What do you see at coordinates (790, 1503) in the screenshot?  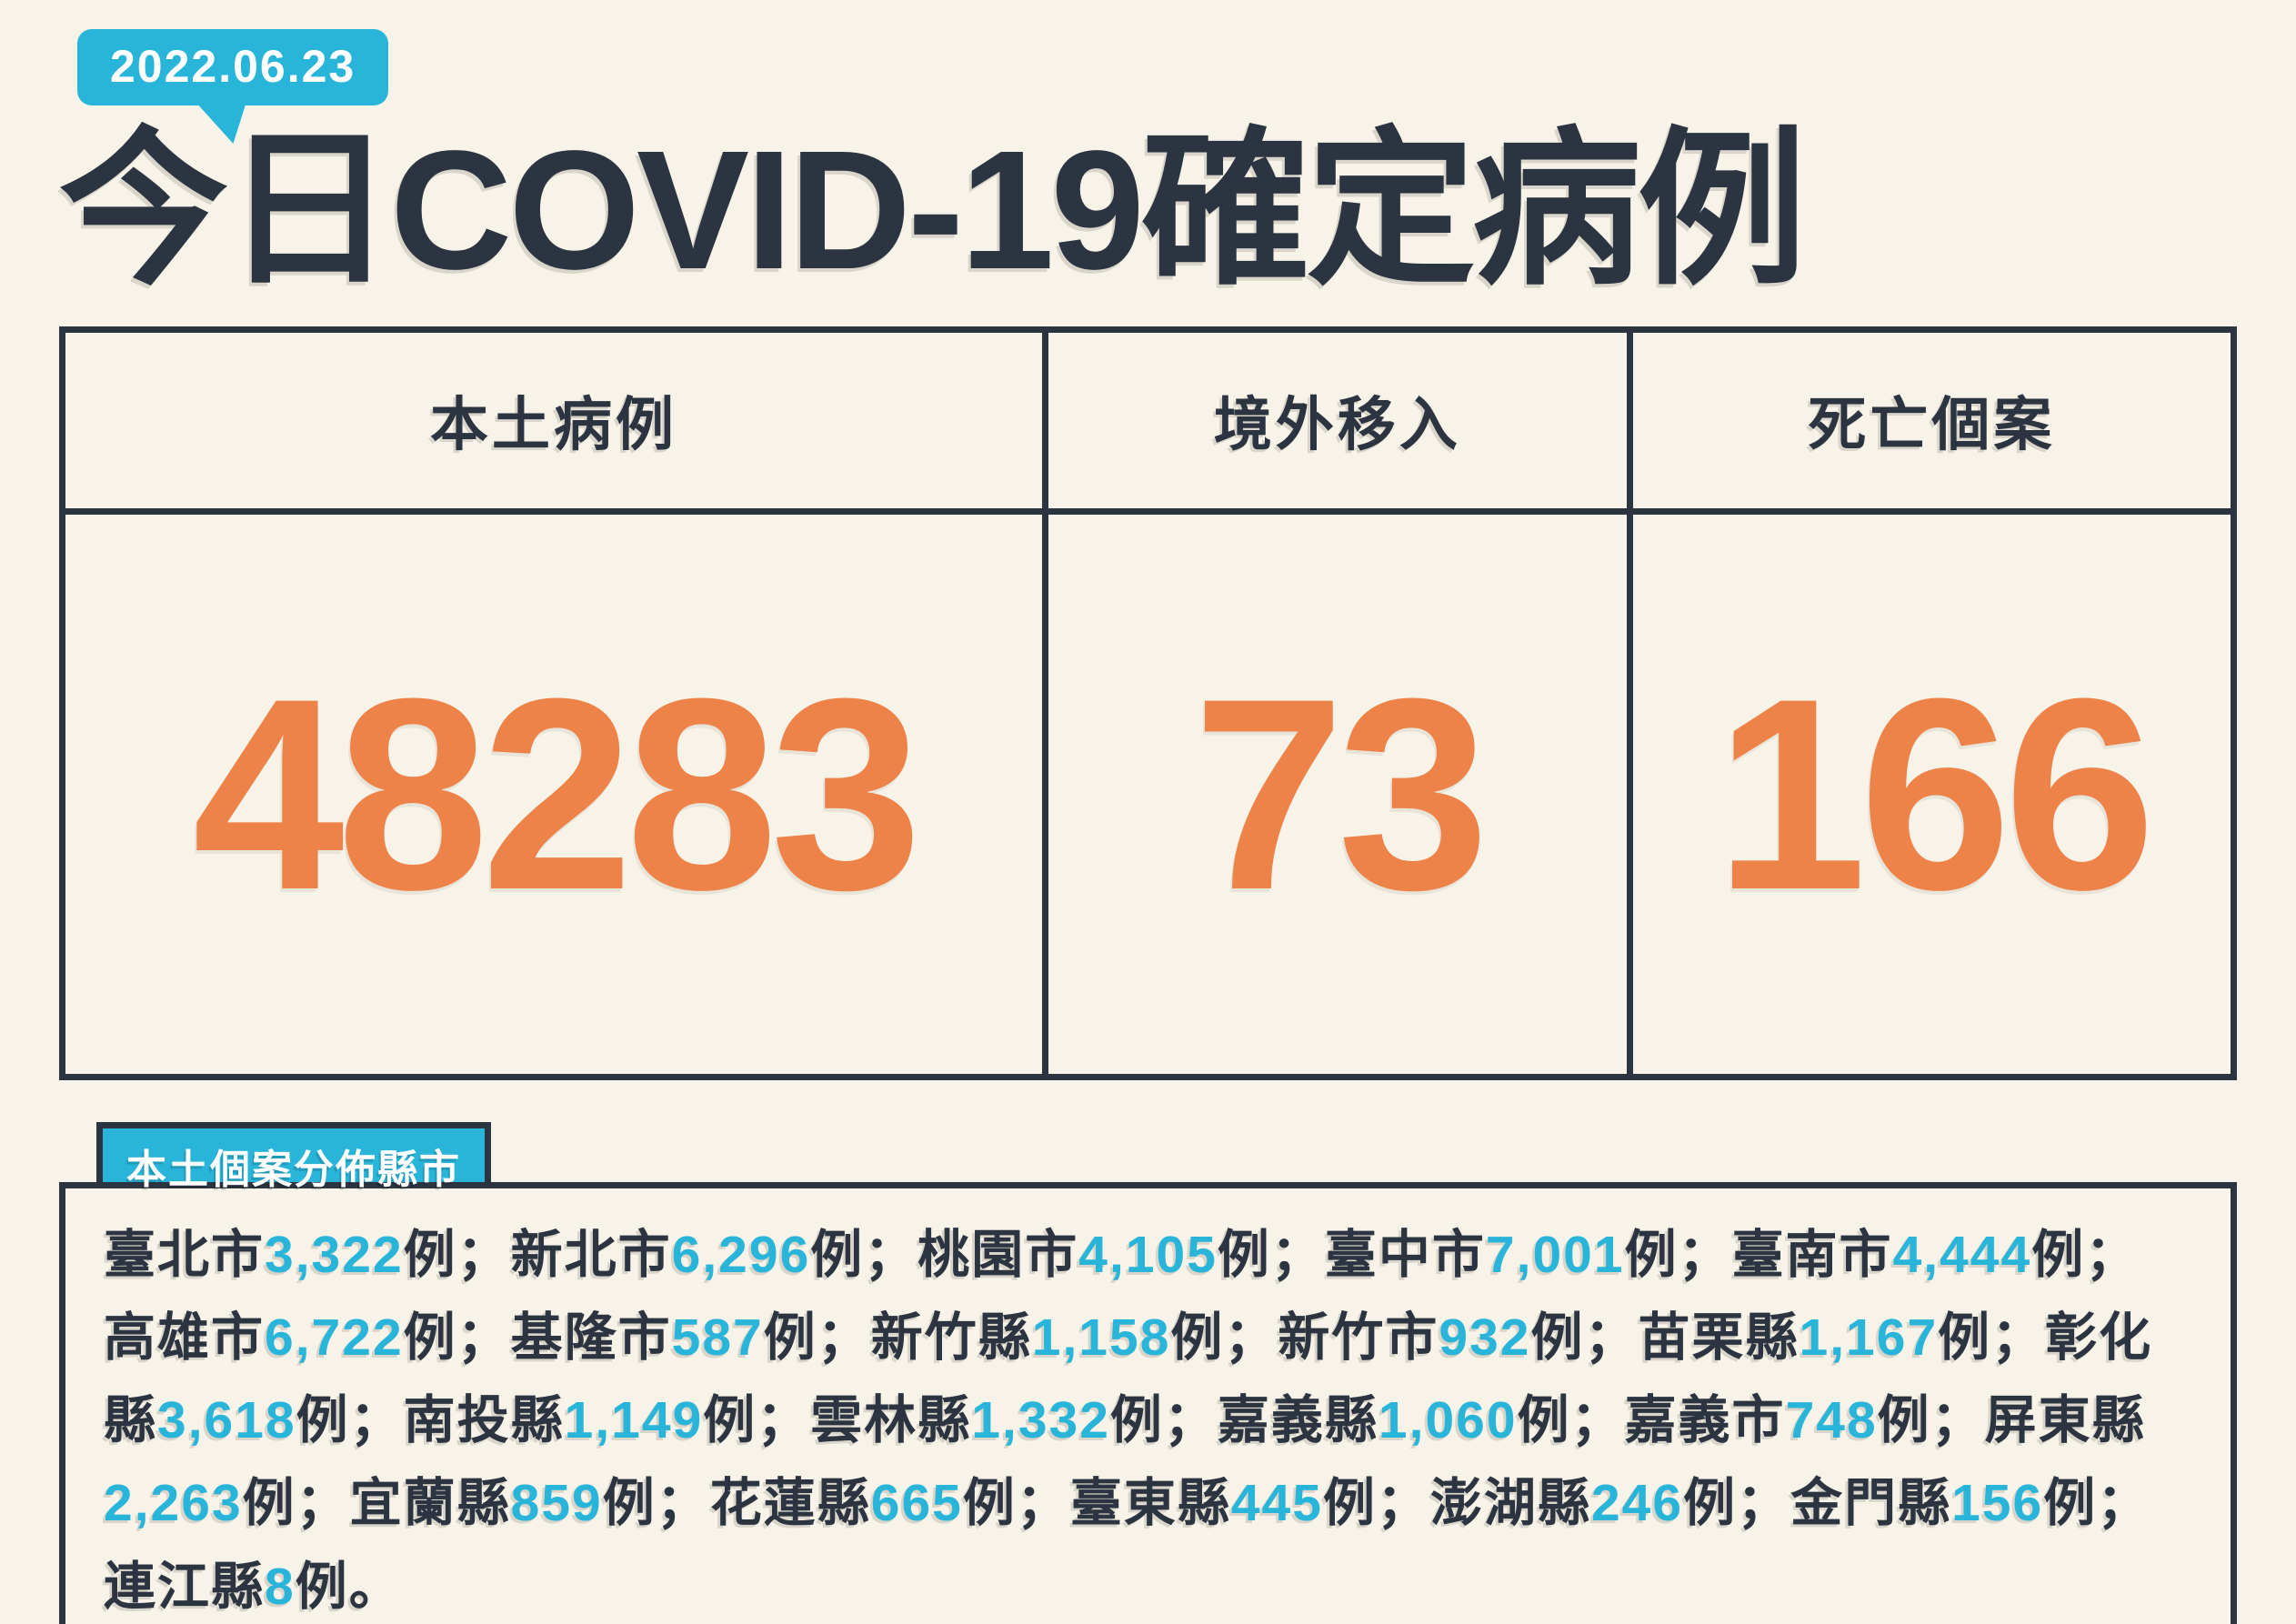 I see `region-name: 花蓮縣` at bounding box center [790, 1503].